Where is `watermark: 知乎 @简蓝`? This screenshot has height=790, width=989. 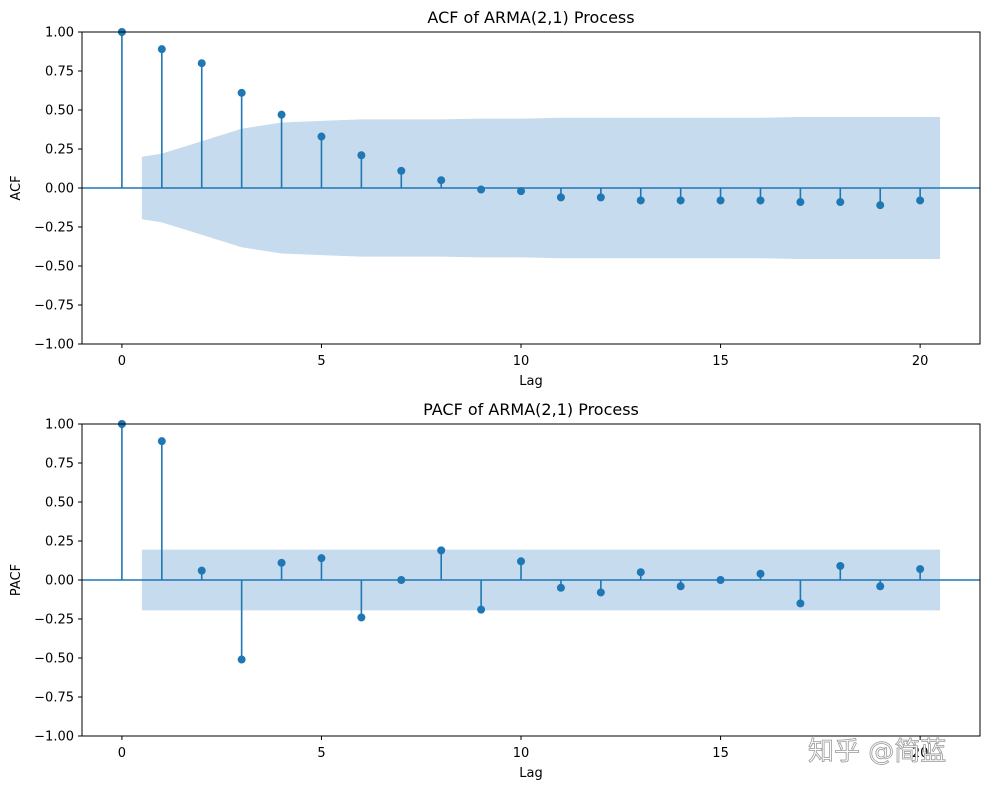
watermark: 知乎 @简蓝 is located at coordinates (877, 752).